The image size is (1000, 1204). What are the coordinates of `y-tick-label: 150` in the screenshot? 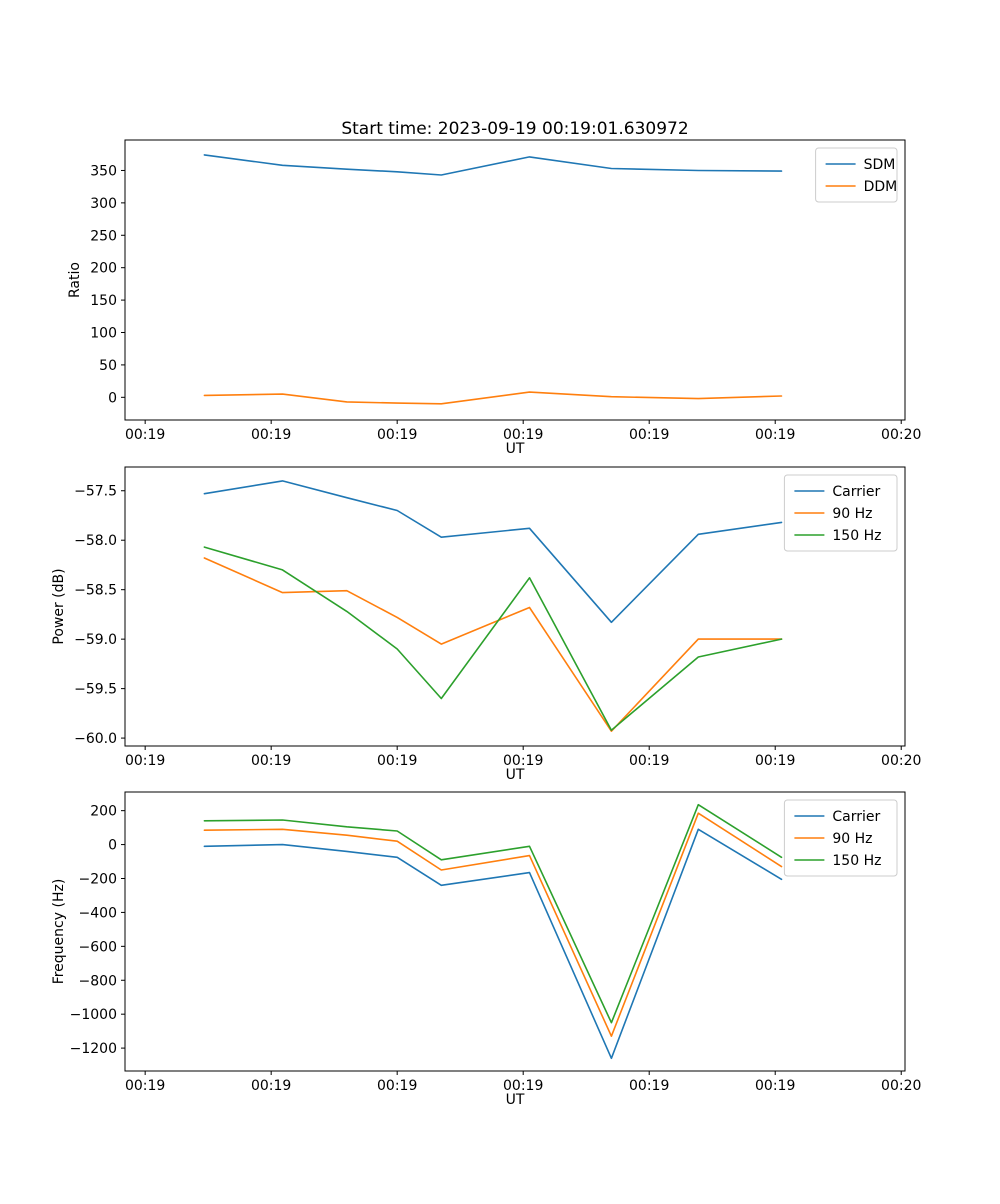 It's located at (103, 301).